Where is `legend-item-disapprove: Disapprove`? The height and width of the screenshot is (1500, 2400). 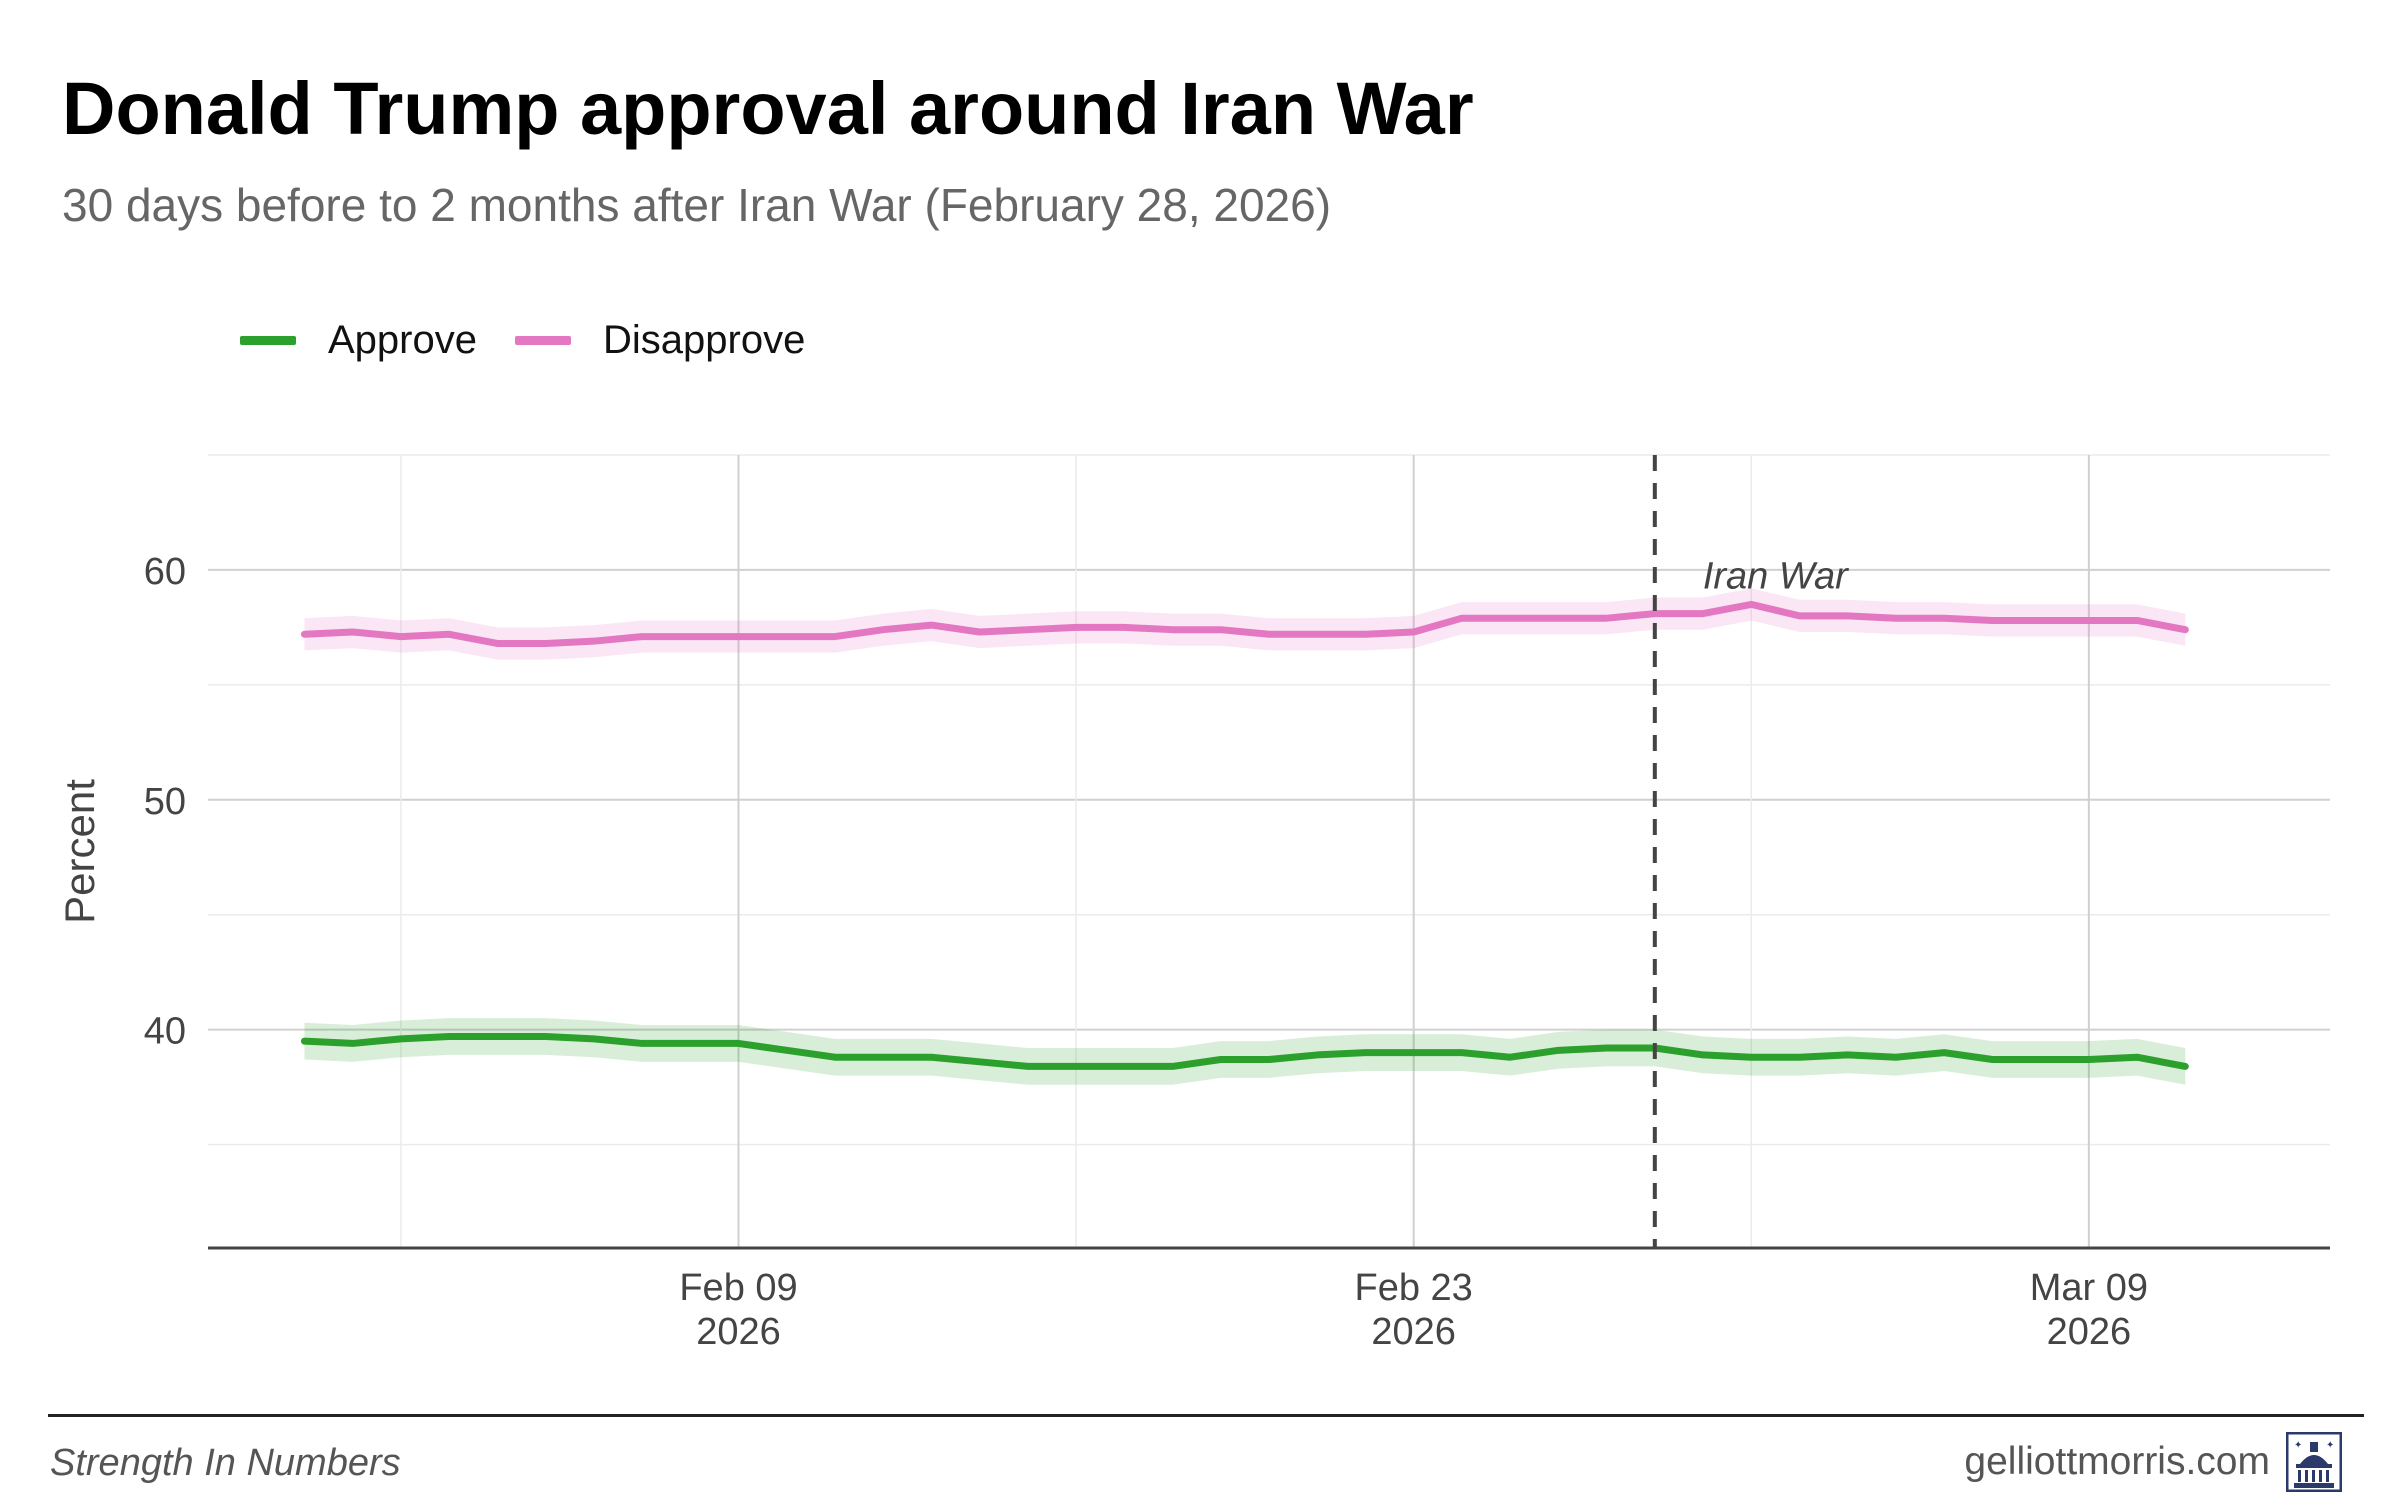
legend-item-disapprove: Disapprove is located at coordinates (660, 340).